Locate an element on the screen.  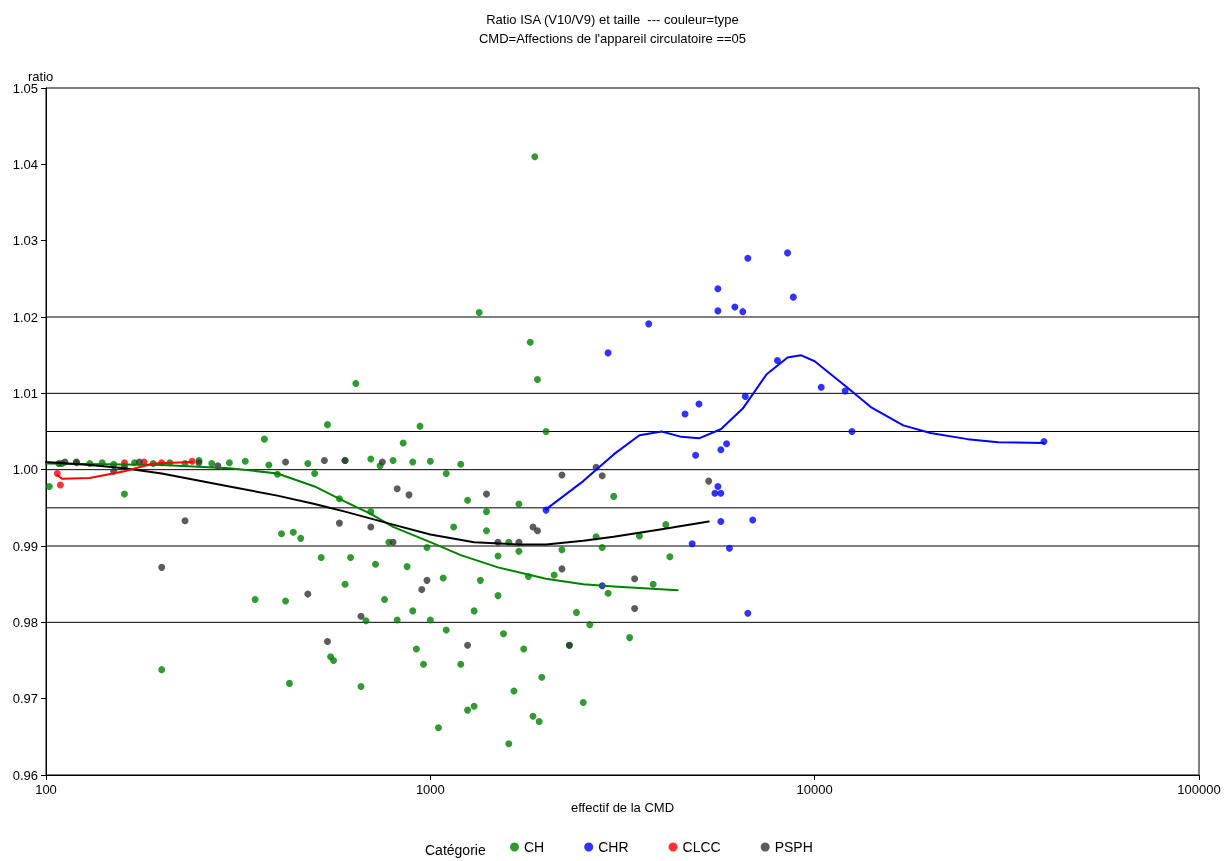
legend-label: CHR is located at coordinates (613, 847).